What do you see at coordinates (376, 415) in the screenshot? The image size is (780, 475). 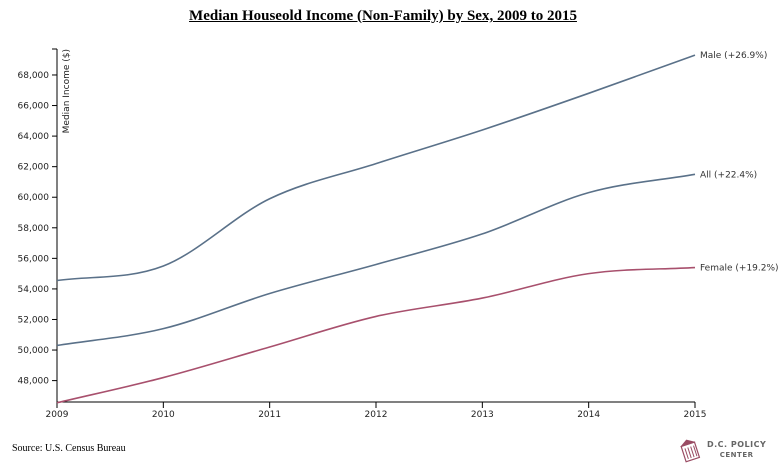 I see `x-tick-label: 2012` at bounding box center [376, 415].